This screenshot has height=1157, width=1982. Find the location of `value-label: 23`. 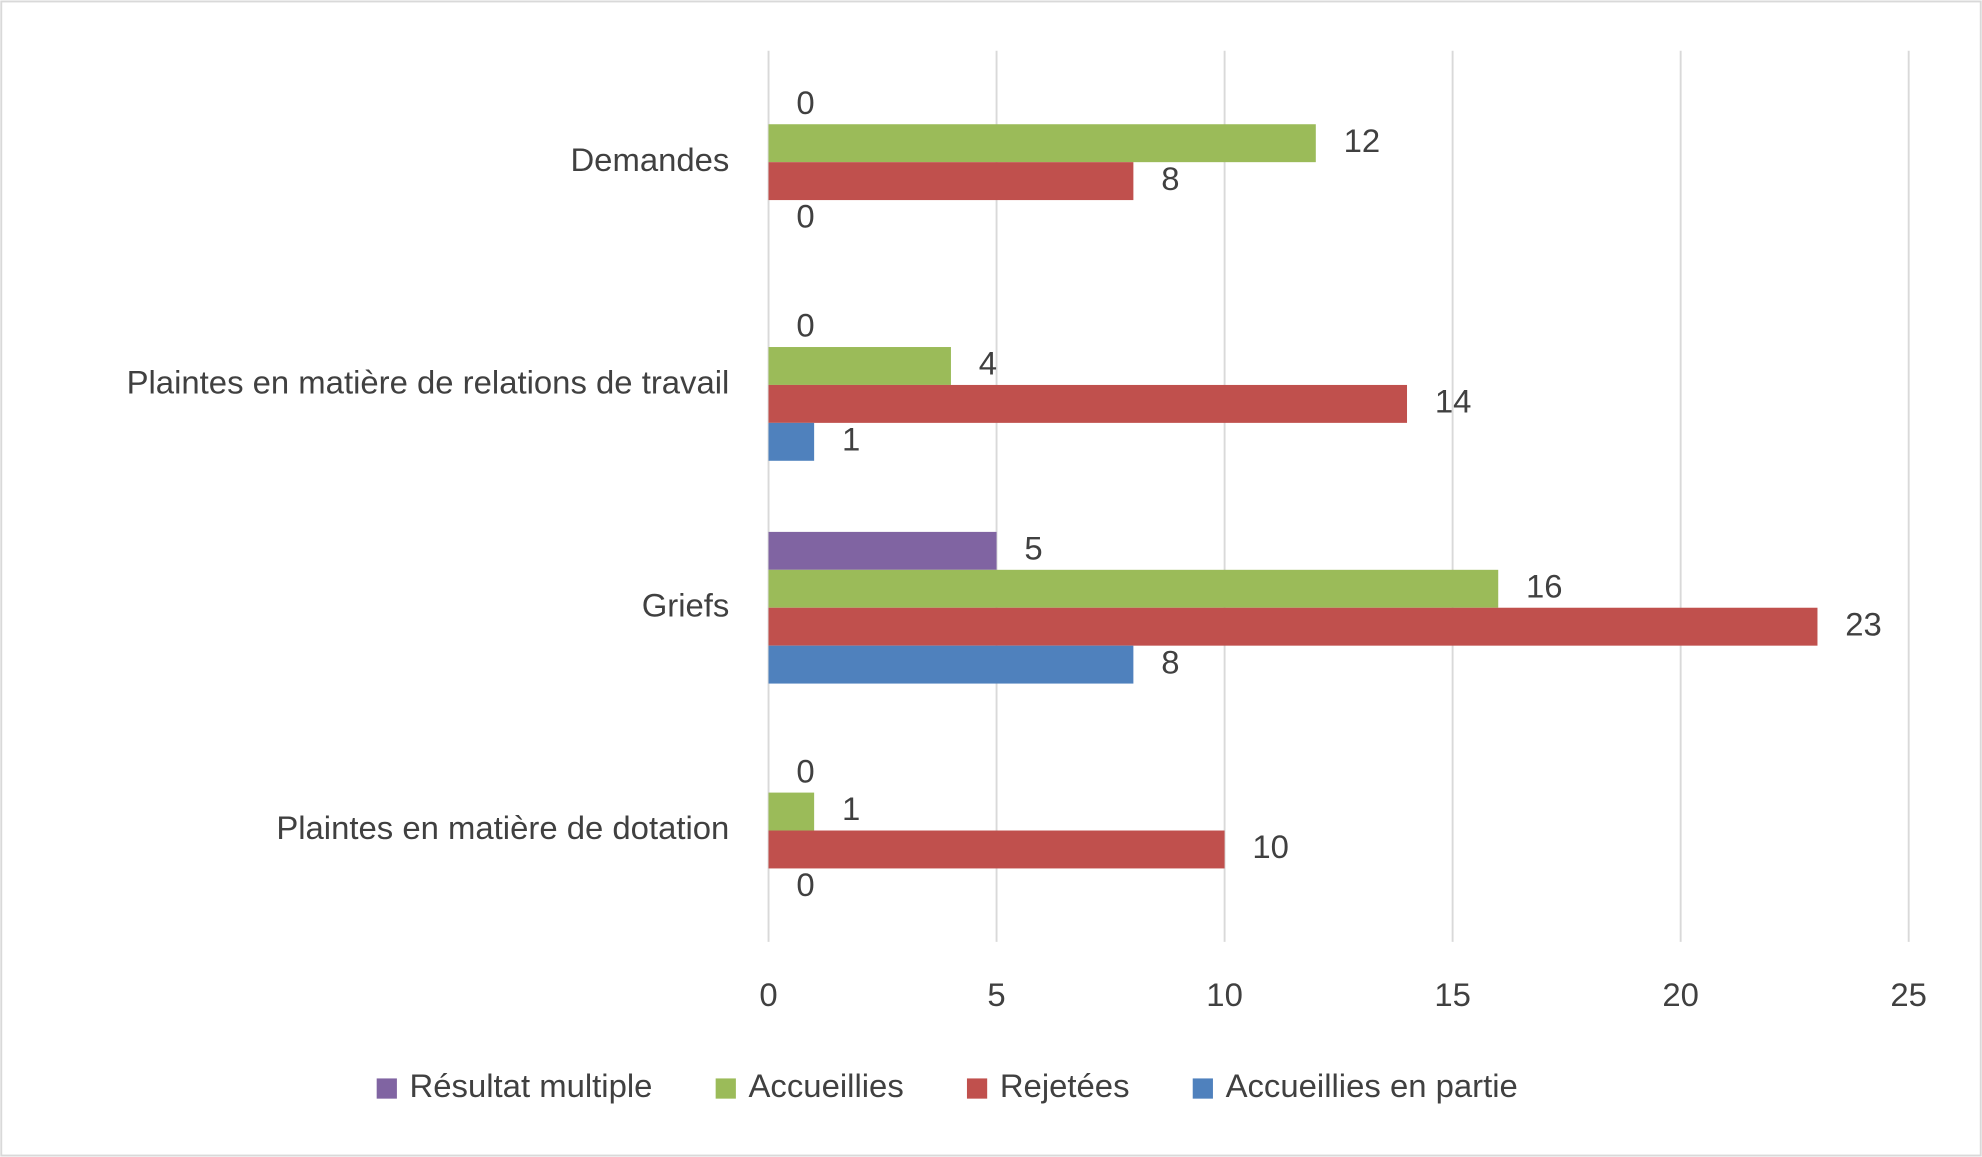

value-label: 23 is located at coordinates (1863, 623).